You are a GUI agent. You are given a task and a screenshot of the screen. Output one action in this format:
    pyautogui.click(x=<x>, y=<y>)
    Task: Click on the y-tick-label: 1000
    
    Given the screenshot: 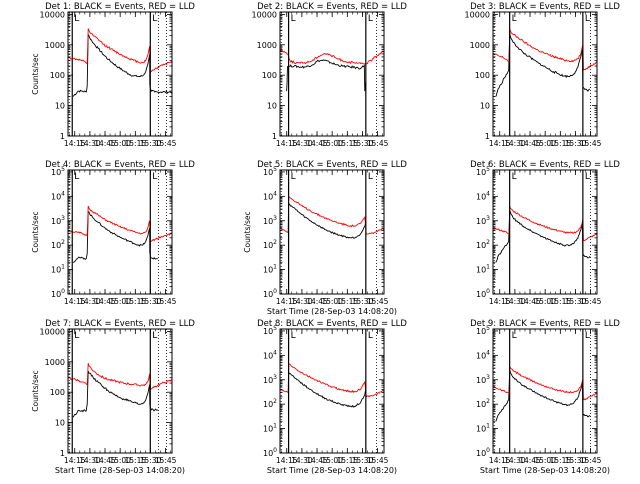 What is the action you would take?
    pyautogui.click(x=267, y=45)
    